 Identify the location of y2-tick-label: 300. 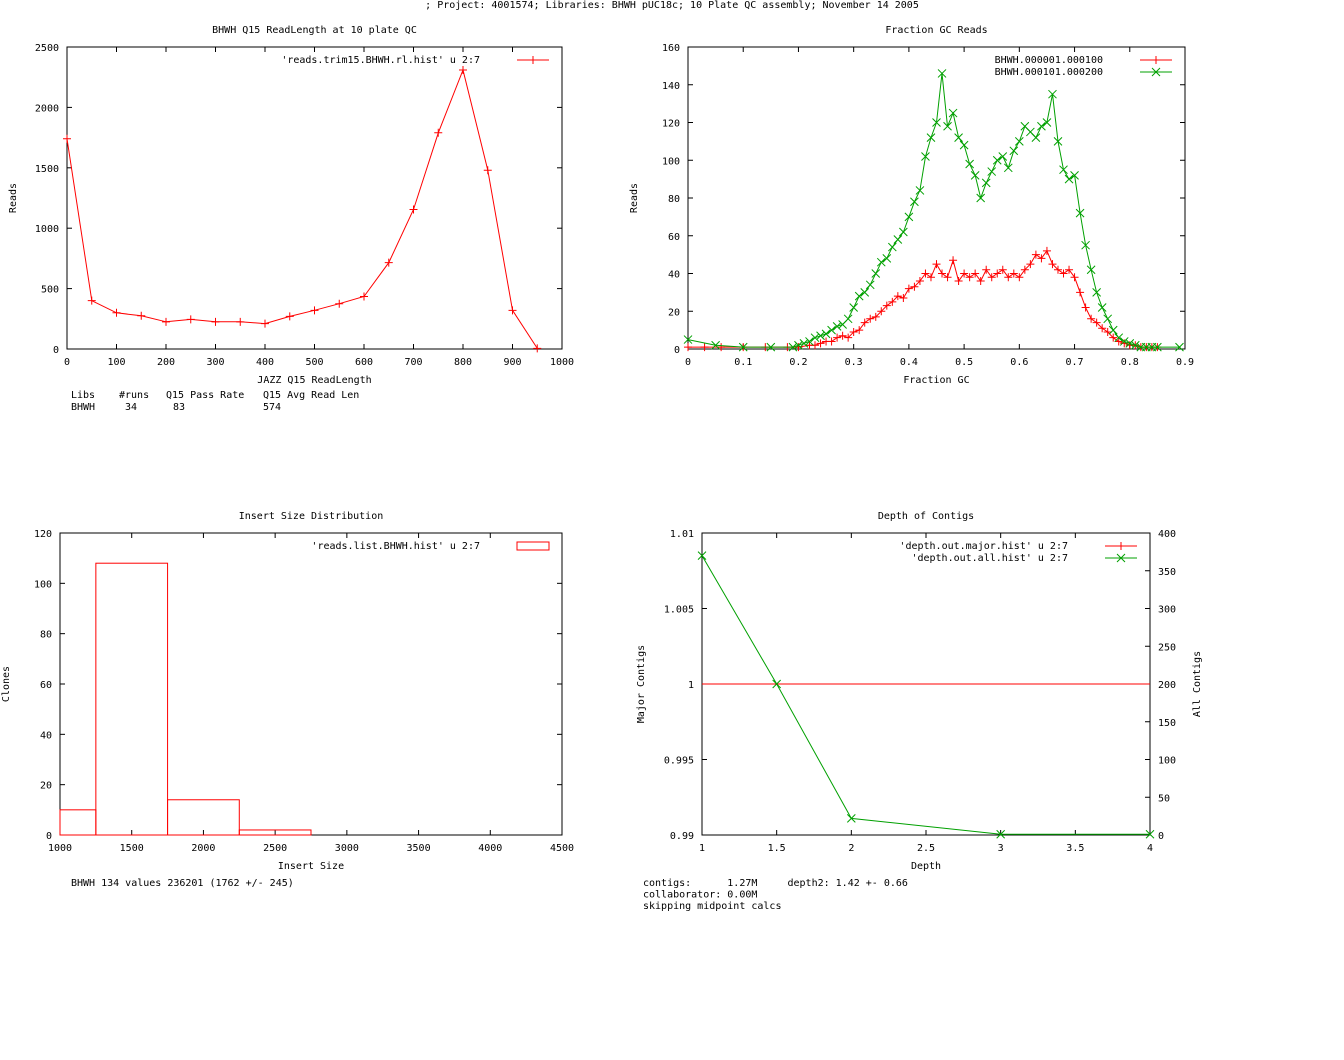
(1167, 610).